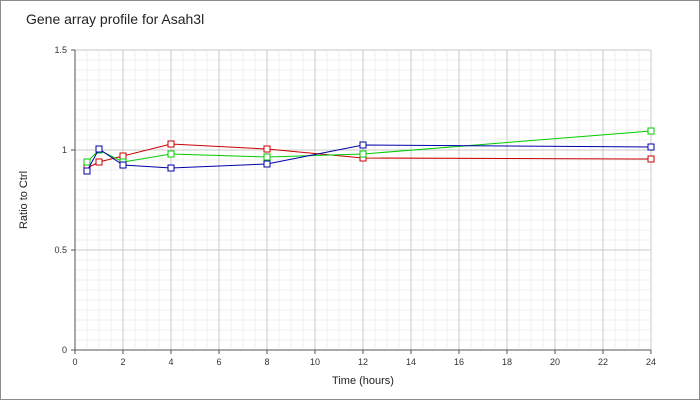 The height and width of the screenshot is (400, 700). I want to click on x-tick-label: 10, so click(315, 362).